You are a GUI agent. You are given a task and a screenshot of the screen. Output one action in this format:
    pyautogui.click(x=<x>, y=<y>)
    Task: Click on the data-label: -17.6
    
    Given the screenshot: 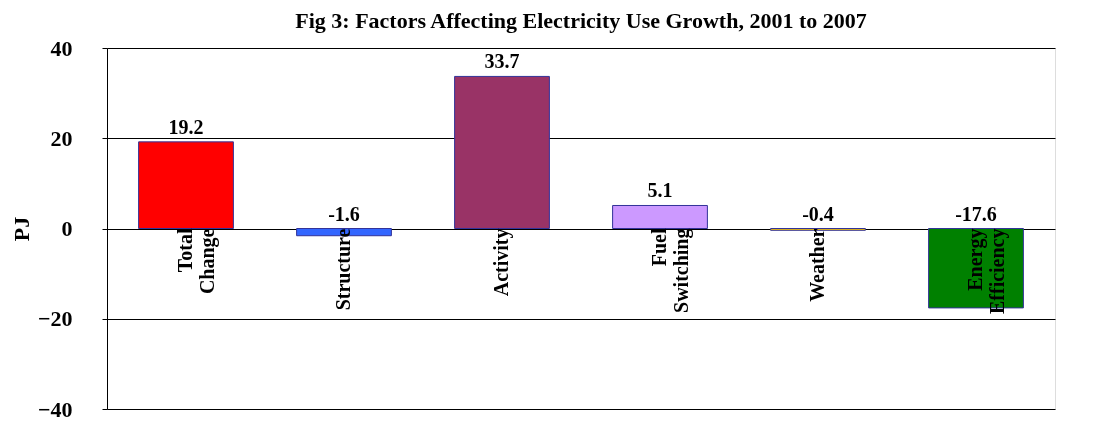 What is the action you would take?
    pyautogui.click(x=976, y=213)
    